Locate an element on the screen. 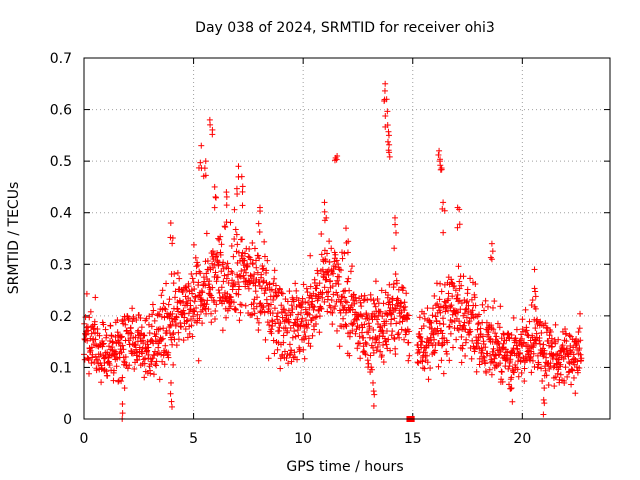 The width and height of the screenshot is (640, 480). x-axis-label: GPS time / hours is located at coordinates (344, 467).